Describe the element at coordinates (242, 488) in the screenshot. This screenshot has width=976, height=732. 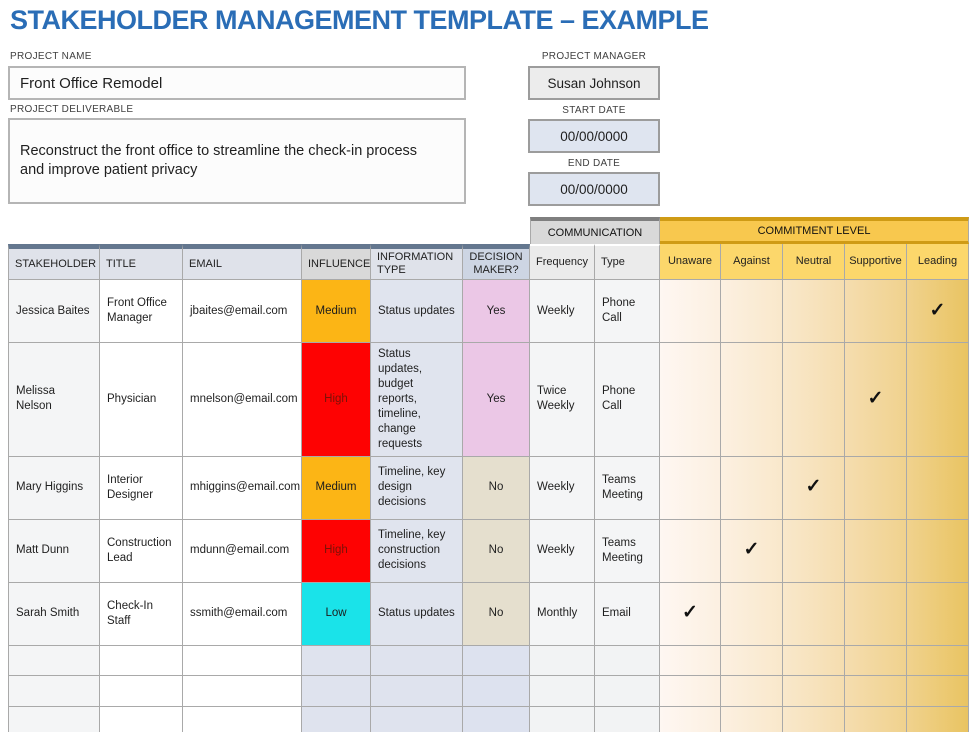
I see `cell-email: mhiggins@email.com` at that location.